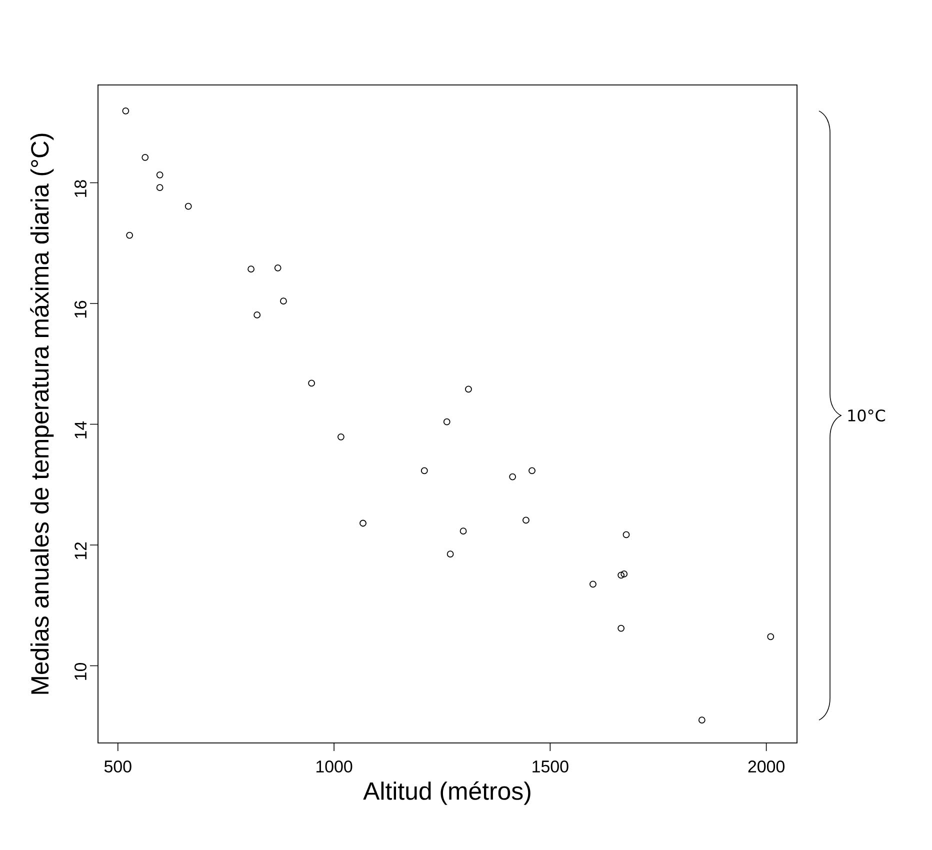  Describe the element at coordinates (80, 671) in the screenshot. I see `y-tick-label: 10` at that location.